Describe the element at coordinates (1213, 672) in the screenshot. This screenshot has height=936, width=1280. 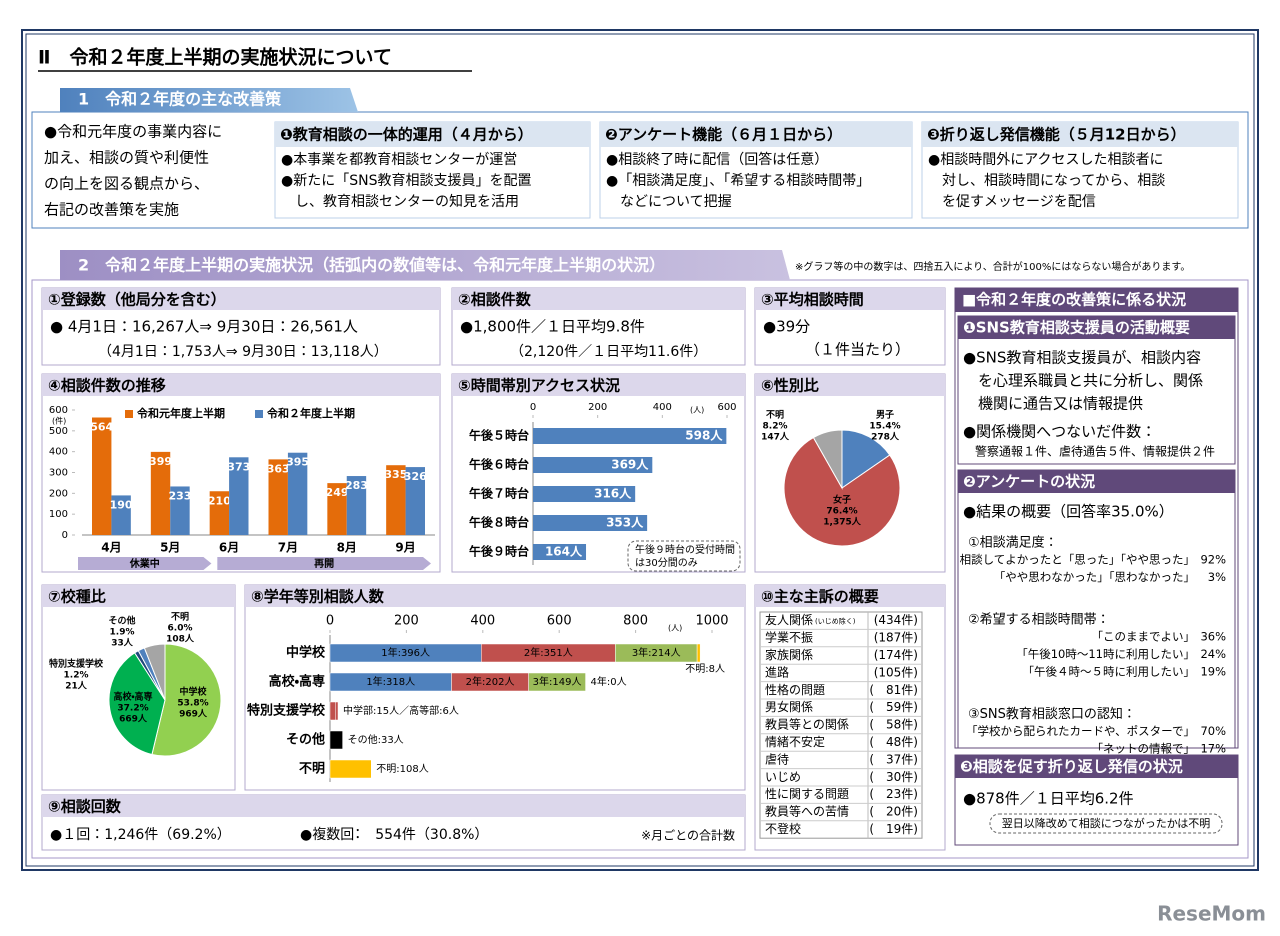
I see `survey-value: 19%` at that location.